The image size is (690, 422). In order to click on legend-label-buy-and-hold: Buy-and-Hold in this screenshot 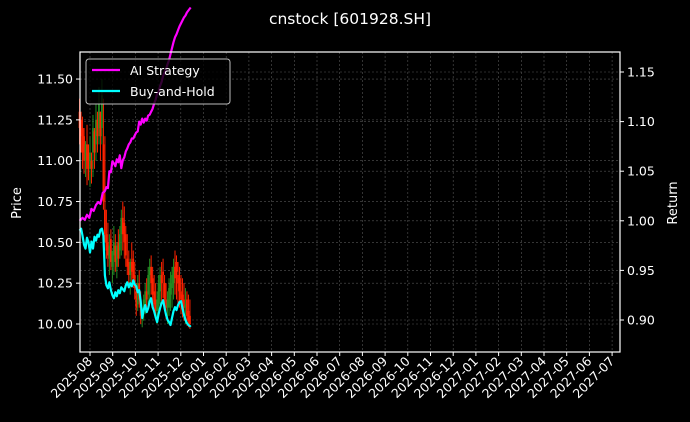, I will do `click(172, 91)`.